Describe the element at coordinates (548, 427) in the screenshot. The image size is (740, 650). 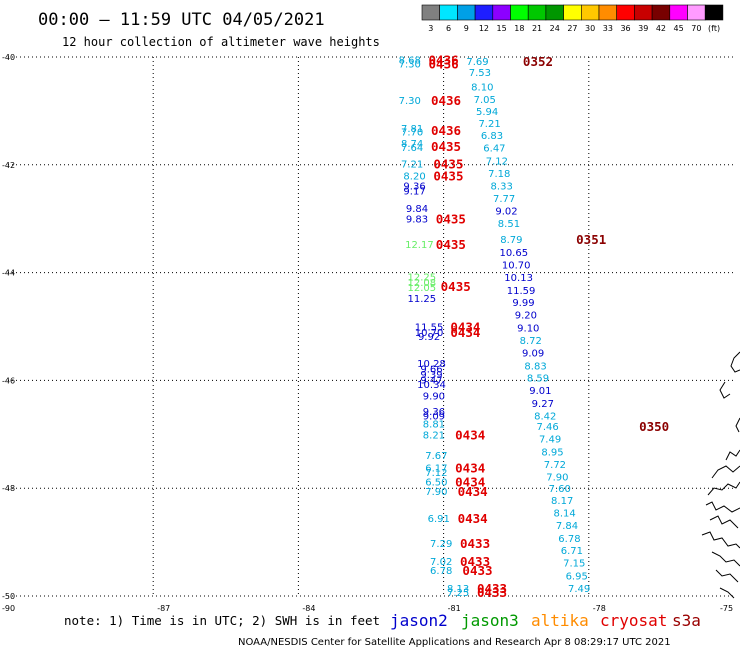
I see `wave-height-label: 7.46` at that location.